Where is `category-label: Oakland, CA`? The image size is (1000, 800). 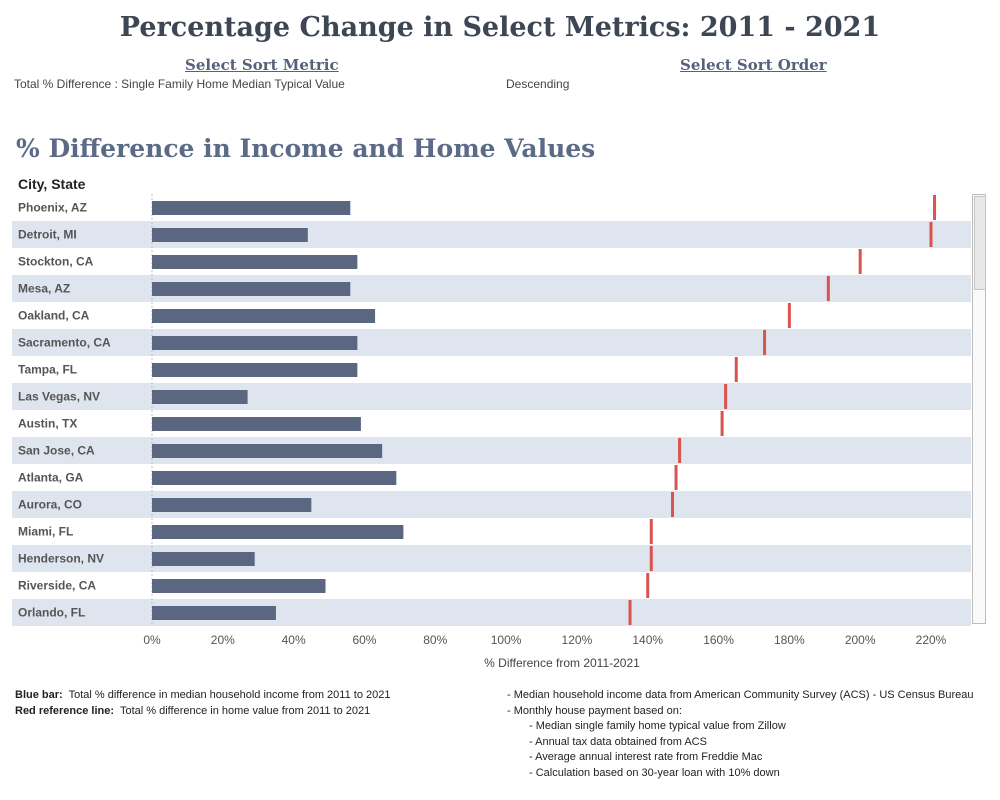
category-label: Oakland, CA is located at coordinates (54, 316).